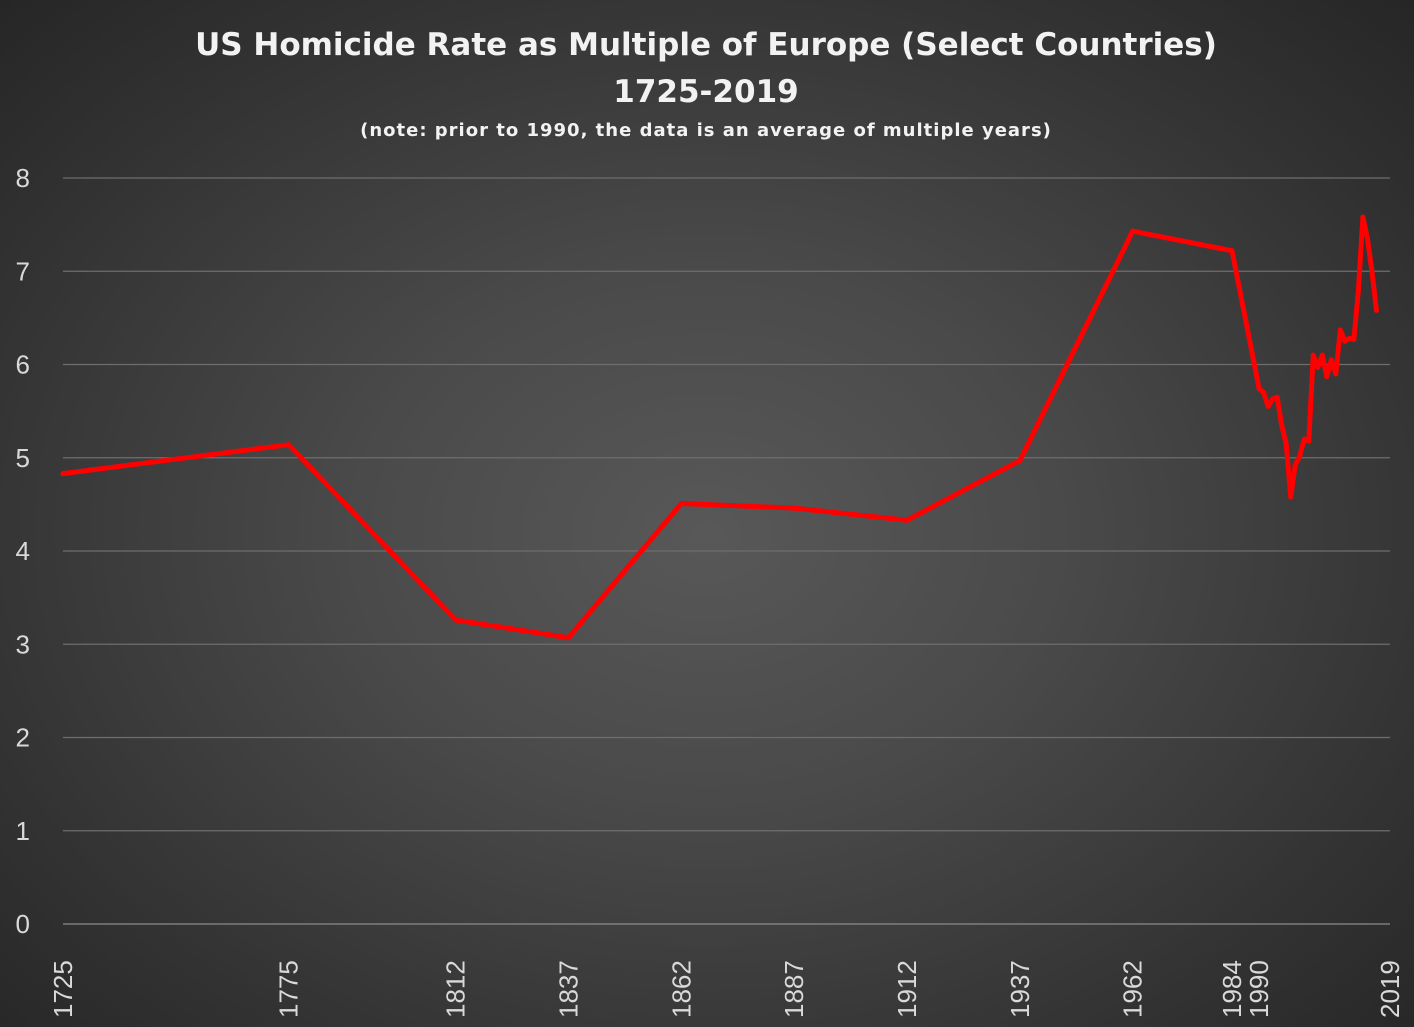 The height and width of the screenshot is (1027, 1414). What do you see at coordinates (1232, 989) in the screenshot?
I see `x-tick-label: 1984` at bounding box center [1232, 989].